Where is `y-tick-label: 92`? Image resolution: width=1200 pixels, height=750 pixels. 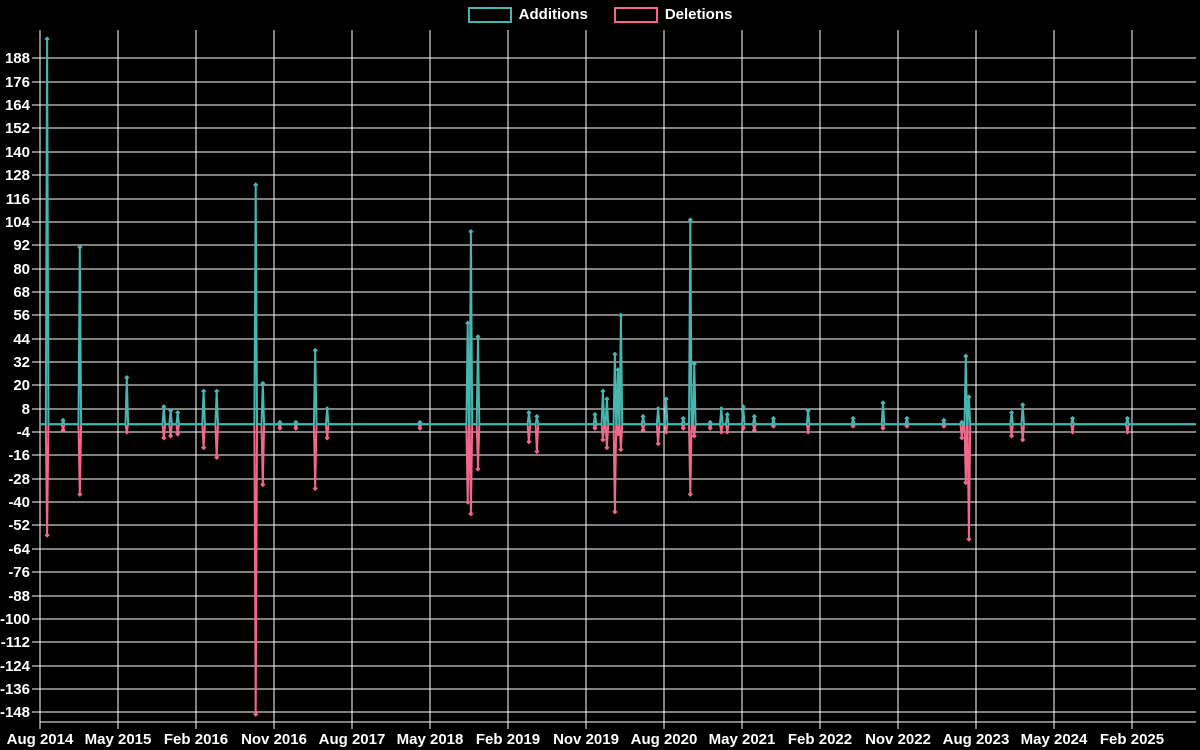 y-tick-label: 92 is located at coordinates (21, 245).